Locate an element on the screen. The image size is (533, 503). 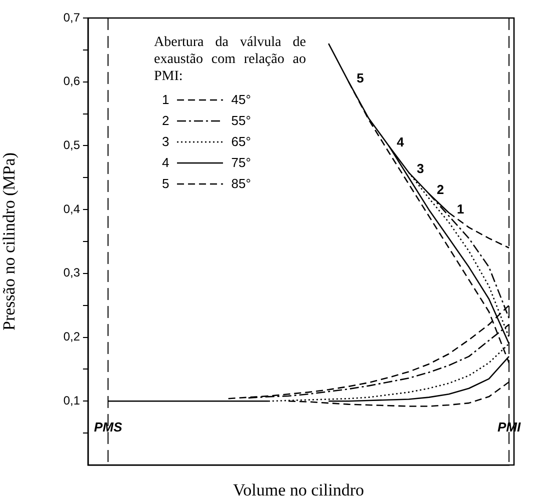
text: 1 is located at coordinates (166, 99).